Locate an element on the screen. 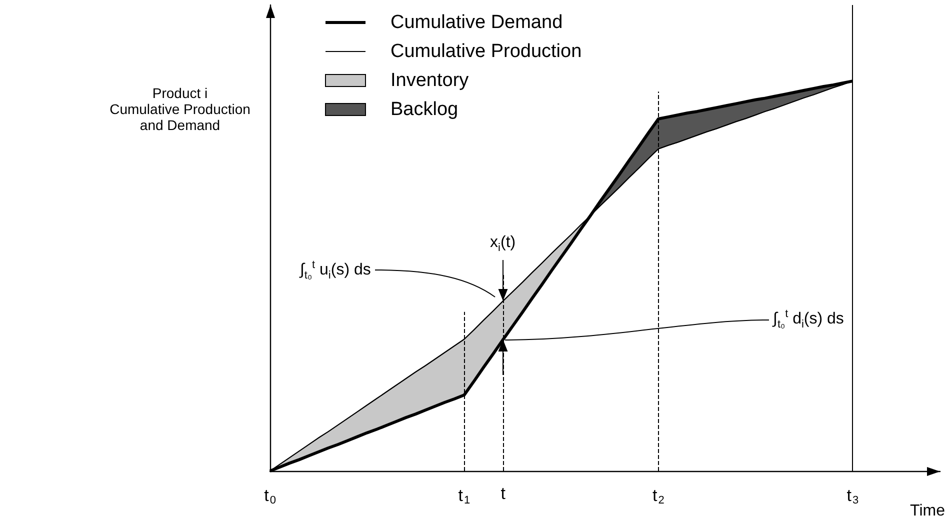  annotation: x$_{i}$(t) is located at coordinates (503, 245).